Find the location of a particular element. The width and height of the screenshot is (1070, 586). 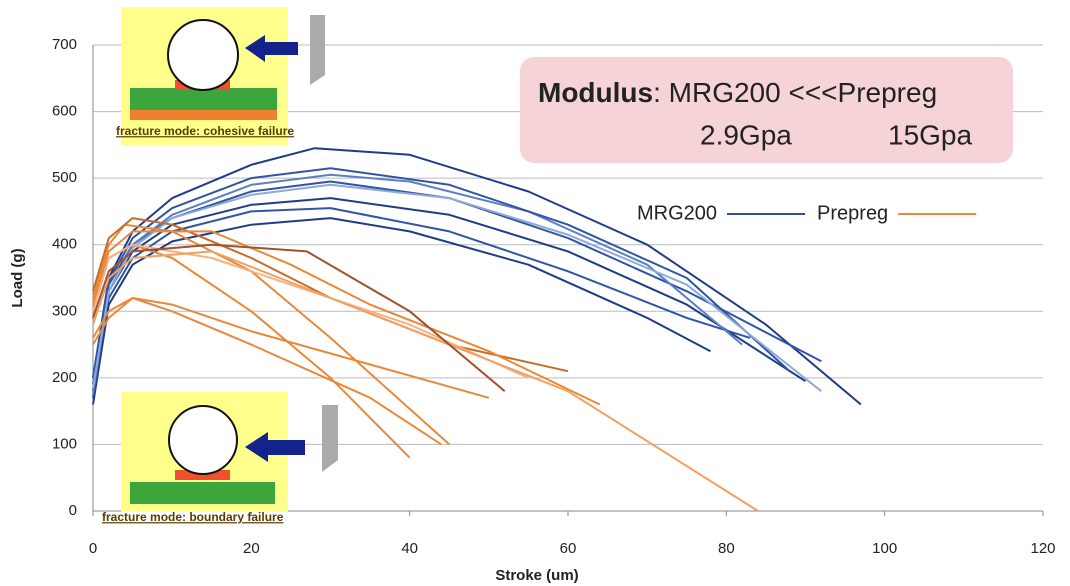

y-tick-label: 600 is located at coordinates (64, 111).